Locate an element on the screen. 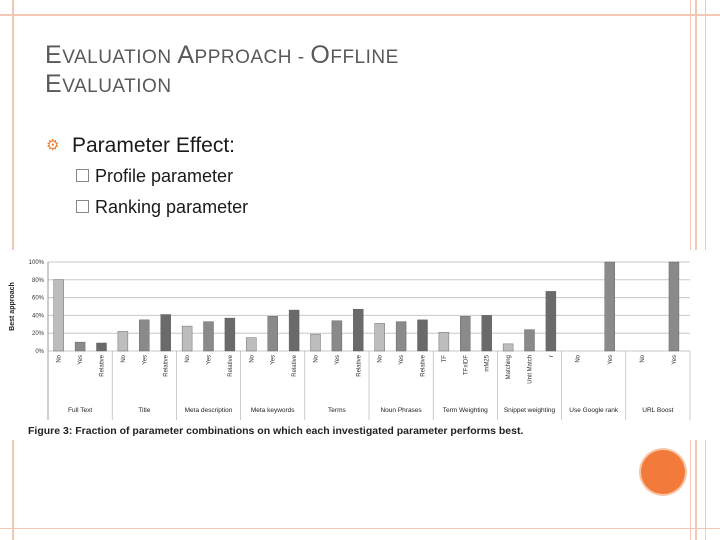  y-axis-label: Best approach is located at coordinates (12, 306).